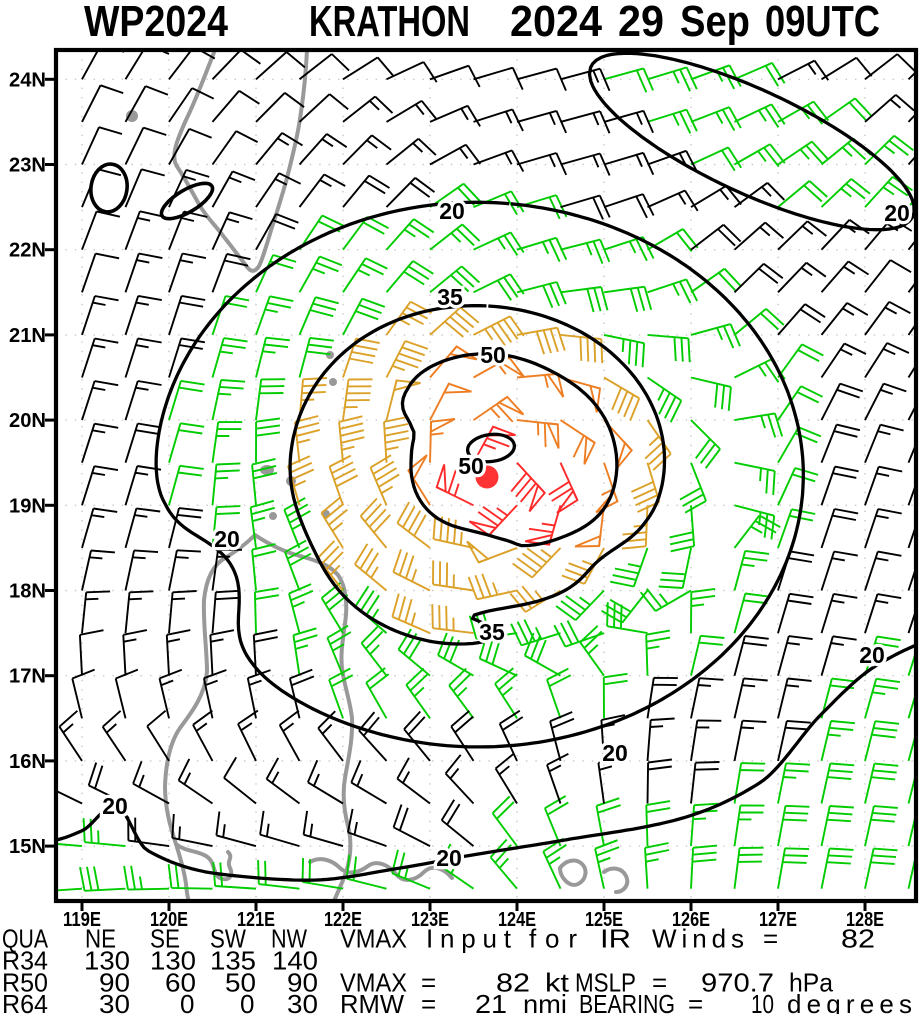  Describe the element at coordinates (27, 506) in the screenshot. I see `svg-text: 19N` at that location.